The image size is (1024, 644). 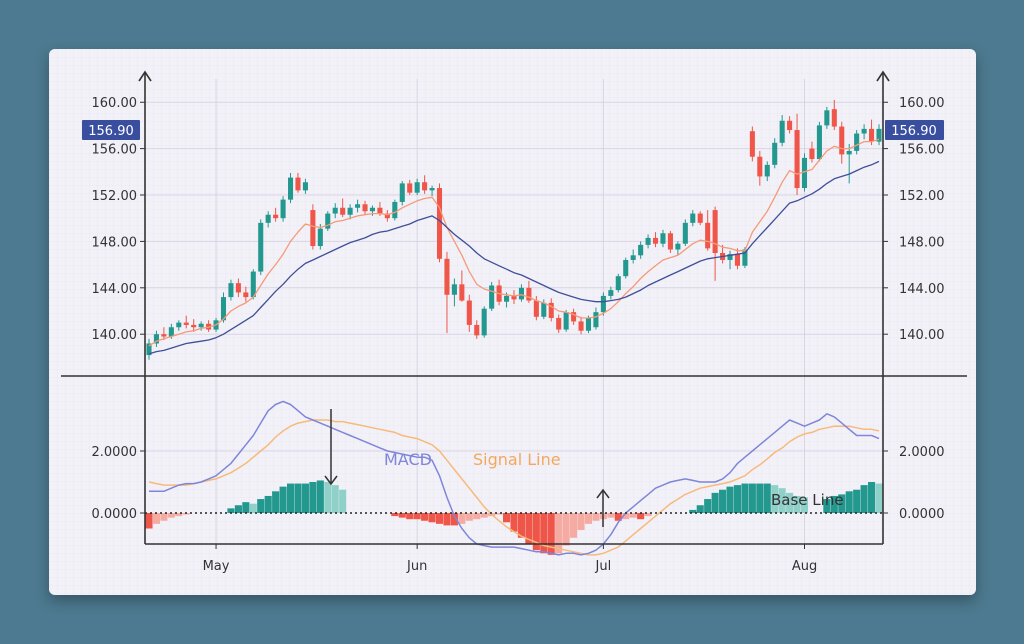 I want to click on price-tag-left-label: 156.90, so click(x=111, y=131).